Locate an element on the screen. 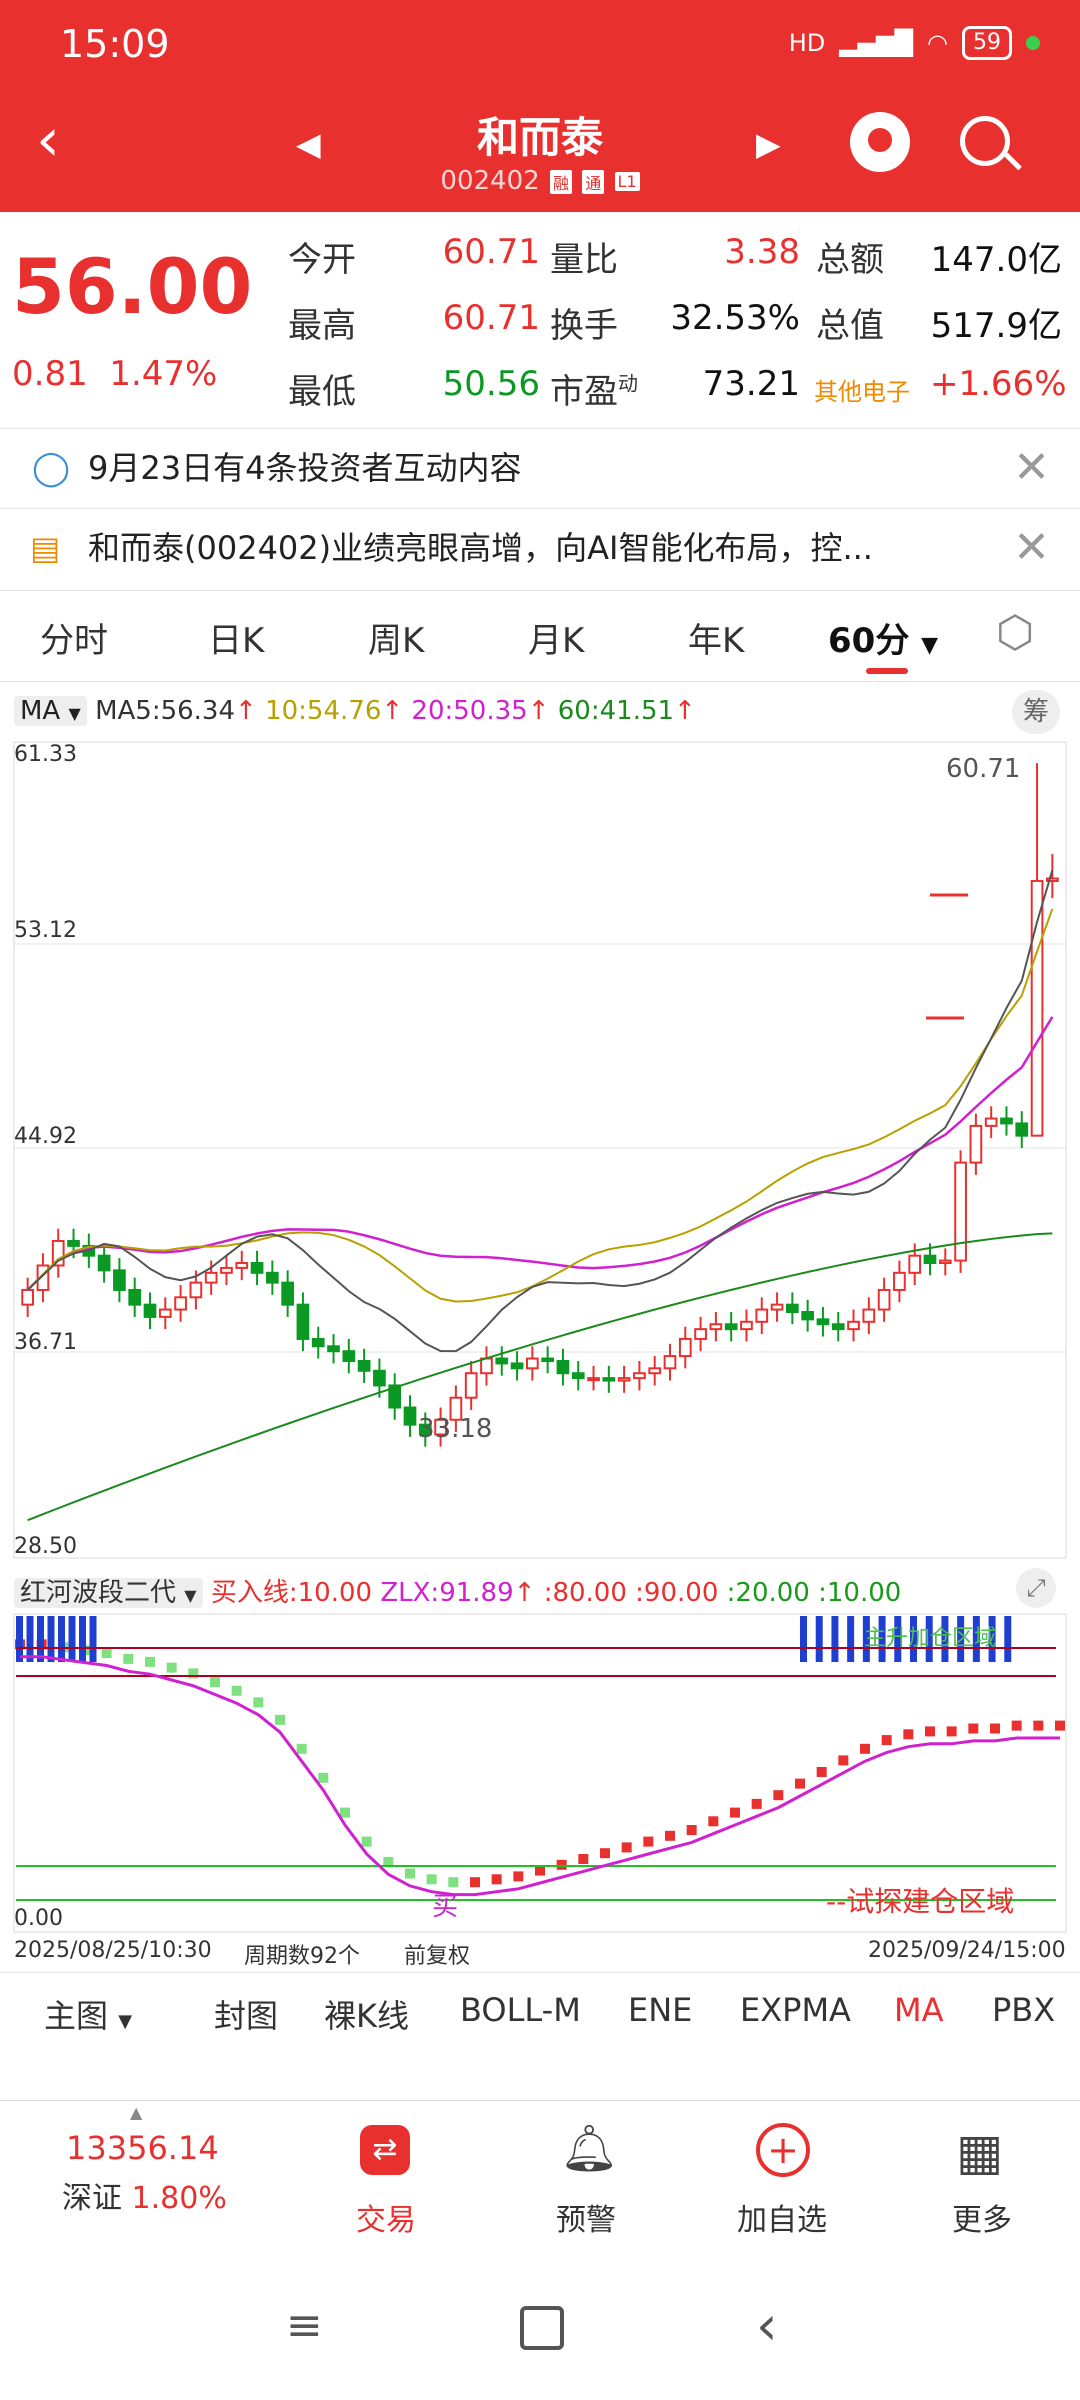 This screenshot has height=2400, width=1080. current-price: 56.00 is located at coordinates (132, 286).